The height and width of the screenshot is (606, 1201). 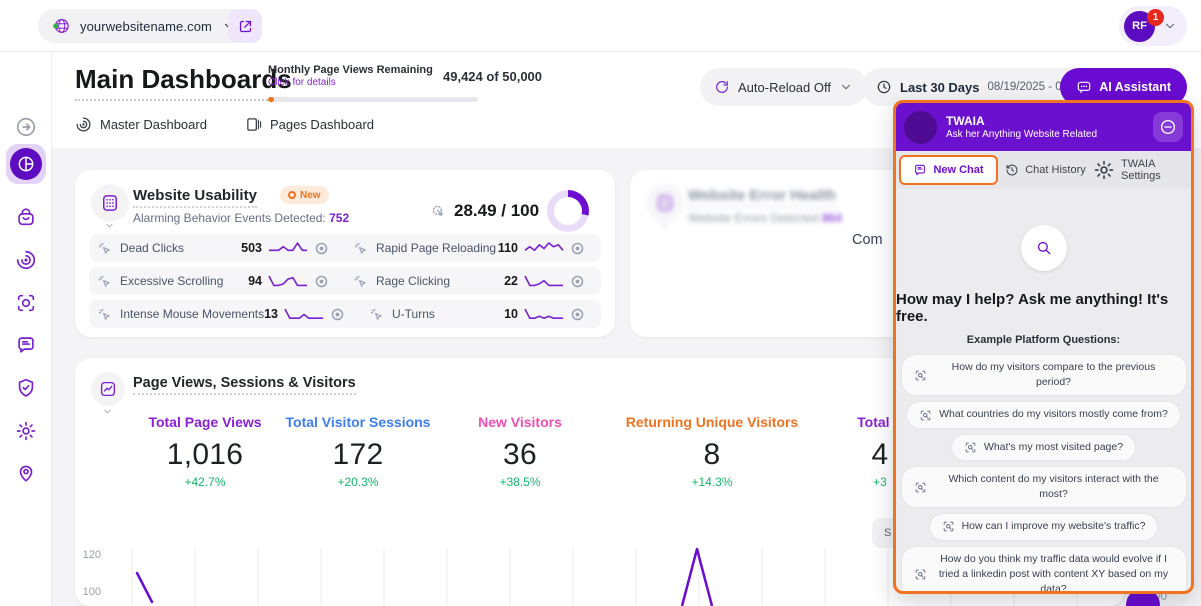 I want to click on open-website-button, so click(x=245, y=26).